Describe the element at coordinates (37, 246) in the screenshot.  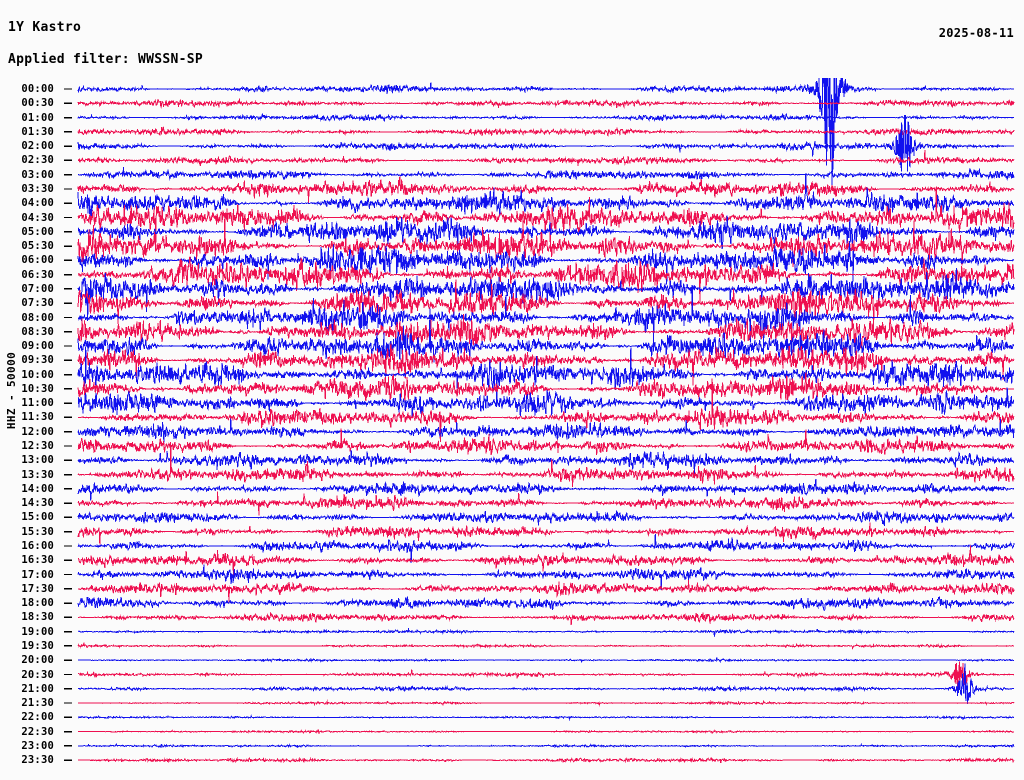
I see `time-axis-label: 05:30` at that location.